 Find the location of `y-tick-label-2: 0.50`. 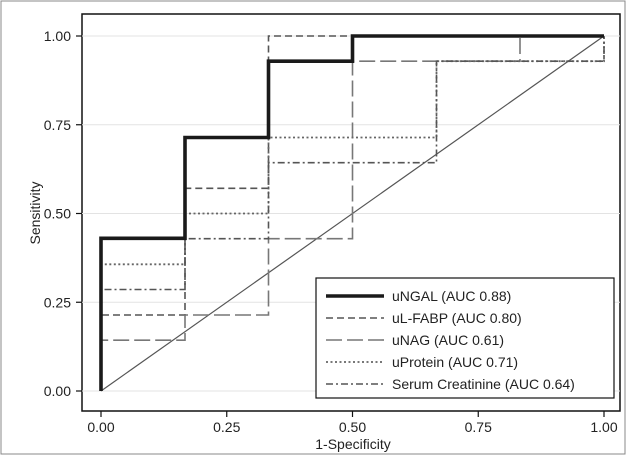

y-tick-label-2: 0.50 is located at coordinates (57, 214).